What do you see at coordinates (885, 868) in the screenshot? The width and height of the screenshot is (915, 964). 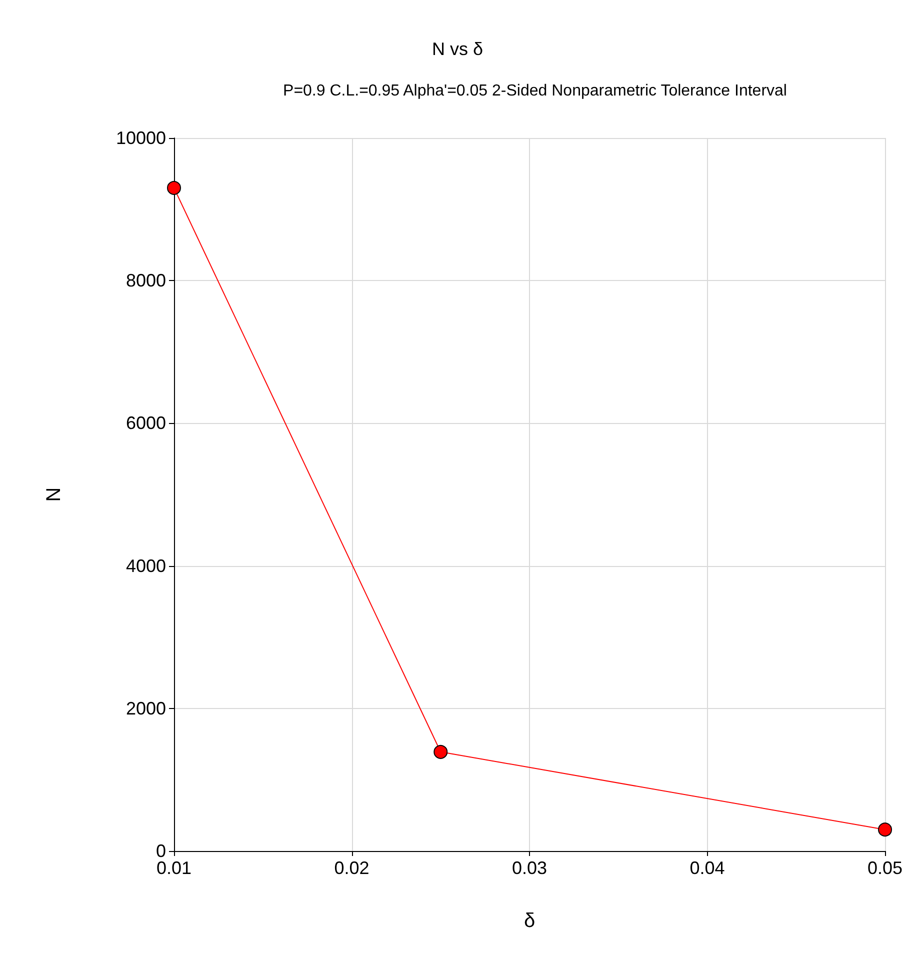 I see `x-tick-label: 0.05` at bounding box center [885, 868].